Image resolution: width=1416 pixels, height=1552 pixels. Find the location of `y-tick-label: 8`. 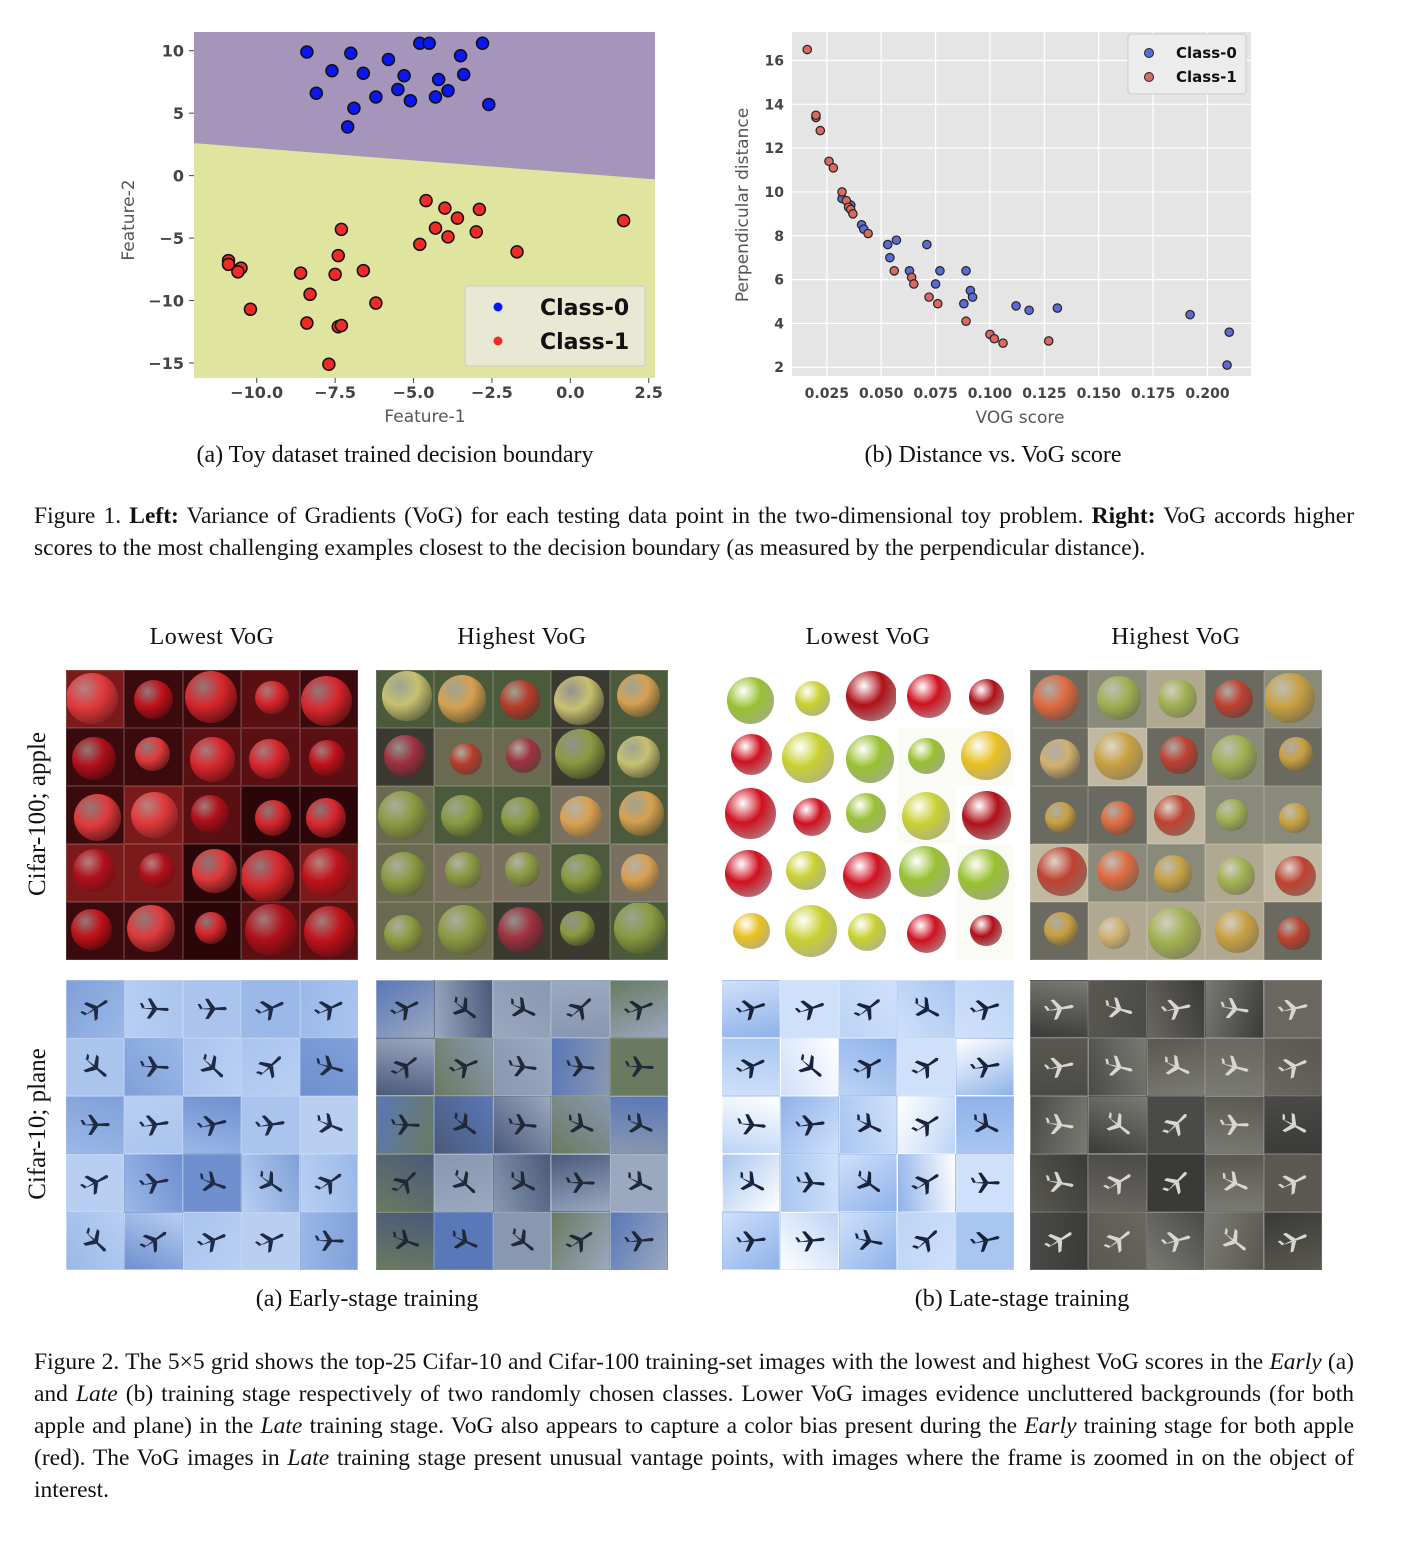

y-tick-label: 8 is located at coordinates (779, 237).